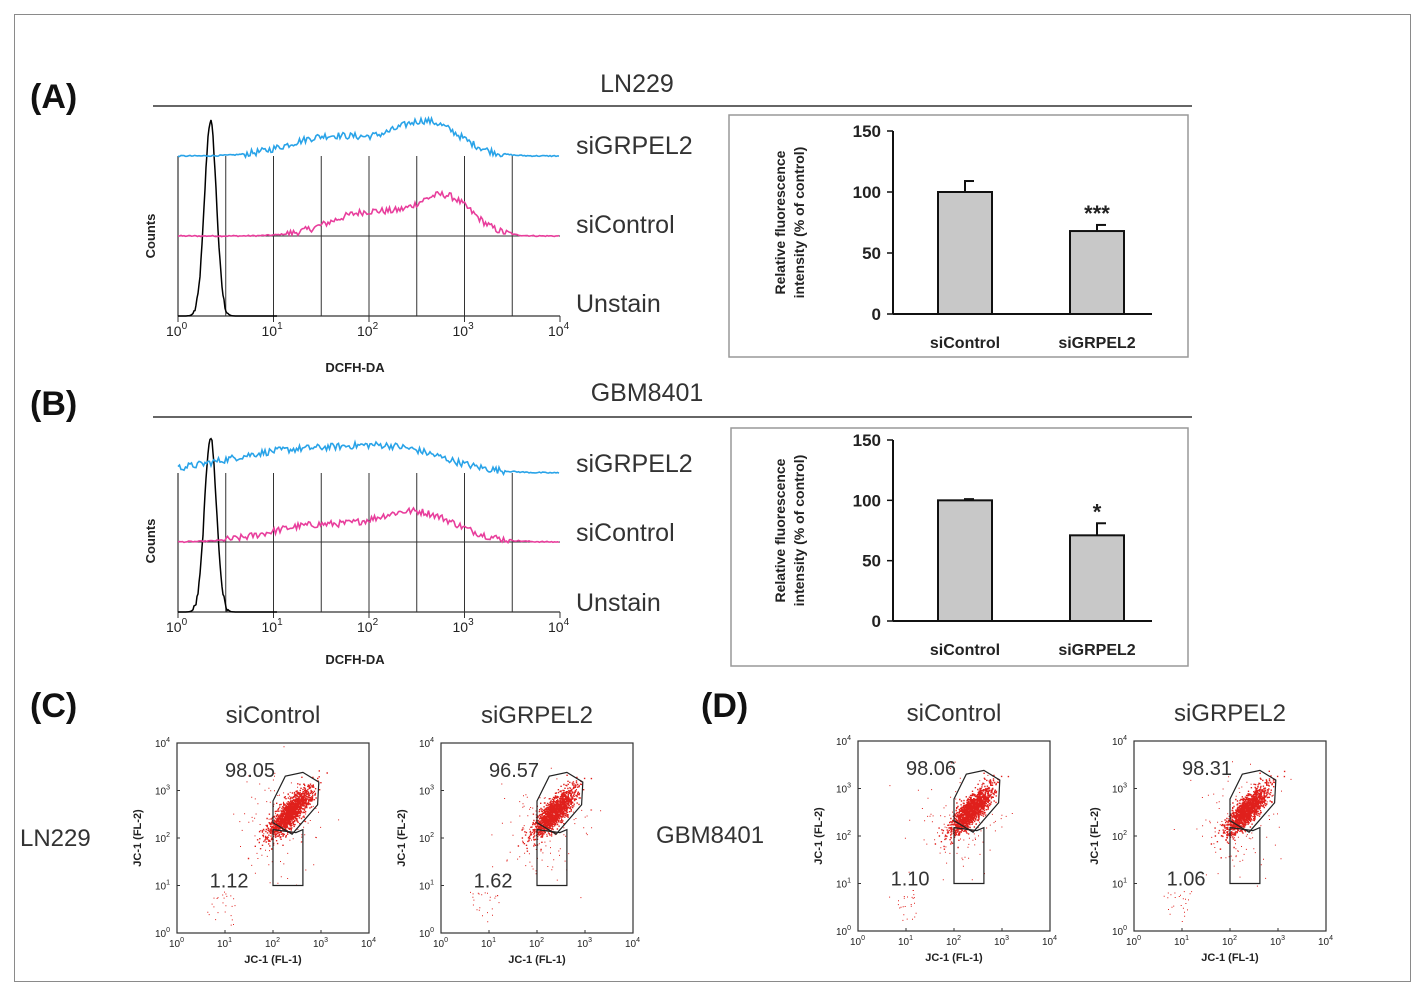 Image resolution: width=1427 pixels, height=998 pixels. What do you see at coordinates (53, 97) in the screenshot?
I see `panel-a-letter: (A)` at bounding box center [53, 97].